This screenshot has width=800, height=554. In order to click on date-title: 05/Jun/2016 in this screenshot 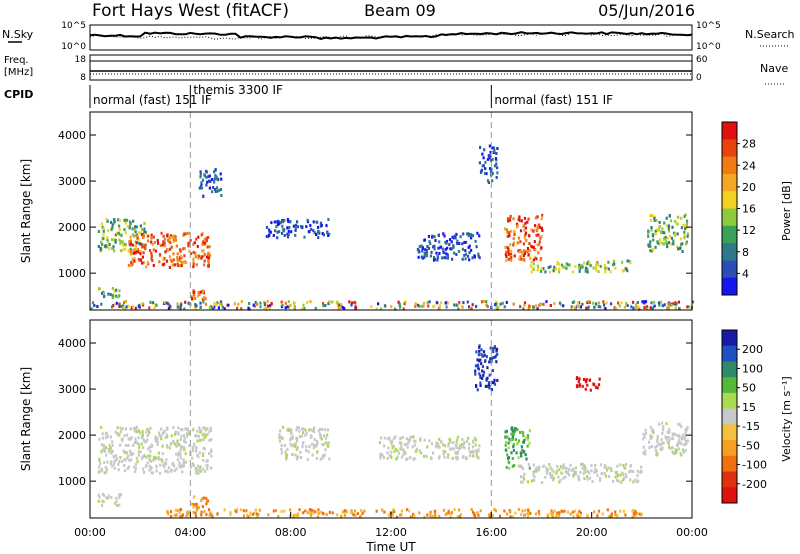, I will do `click(646, 10)`.